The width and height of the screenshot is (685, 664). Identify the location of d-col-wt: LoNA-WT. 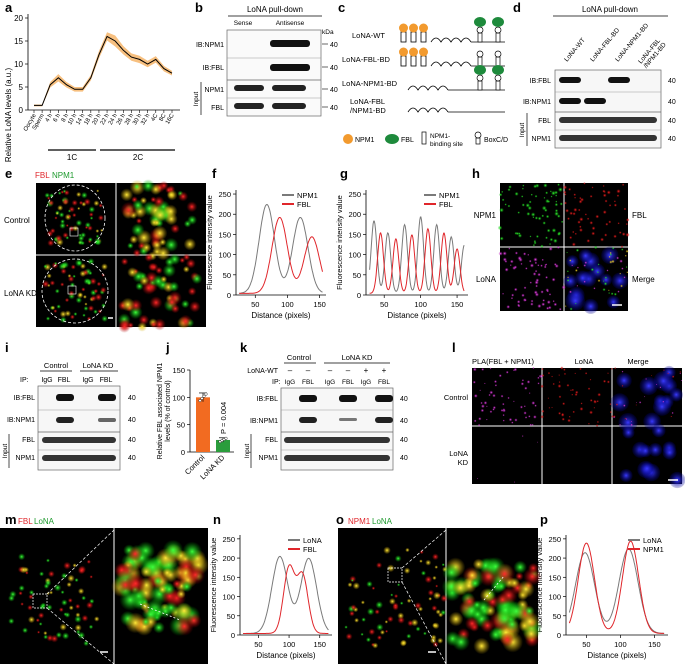
(575, 50).